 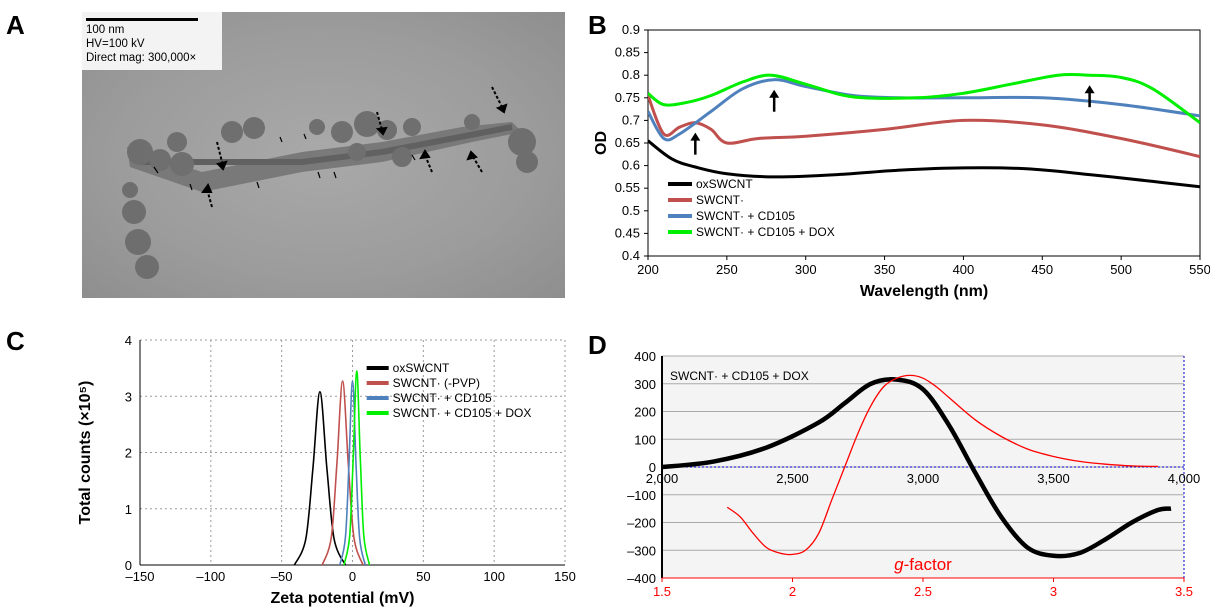 I want to click on x-top-tick-label: 2,000, so click(x=662, y=478).